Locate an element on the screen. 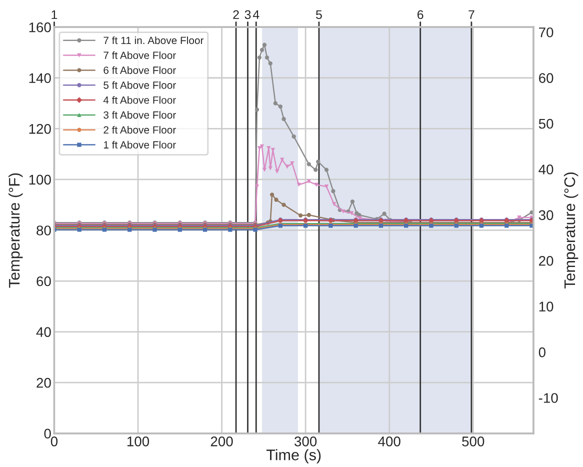 Image resolution: width=583 pixels, height=467 pixels. legend-label: 5 ft Above Floor is located at coordinates (140, 85).